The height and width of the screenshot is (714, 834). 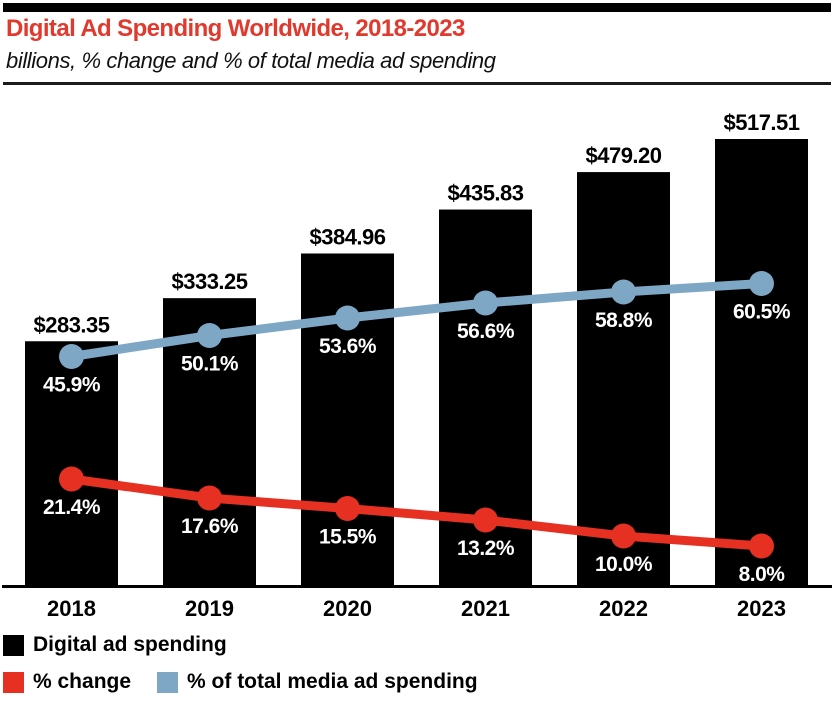 I want to click on legend-swatch-share, so click(x=168, y=682).